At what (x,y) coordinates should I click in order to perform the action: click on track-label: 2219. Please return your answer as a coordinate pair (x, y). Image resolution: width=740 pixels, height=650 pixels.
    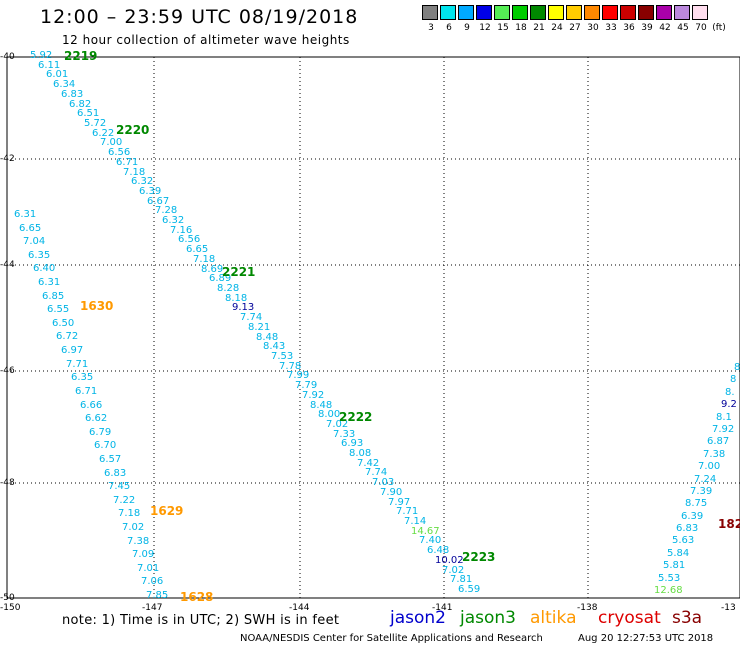
    Looking at the image, I should click on (81, 56).